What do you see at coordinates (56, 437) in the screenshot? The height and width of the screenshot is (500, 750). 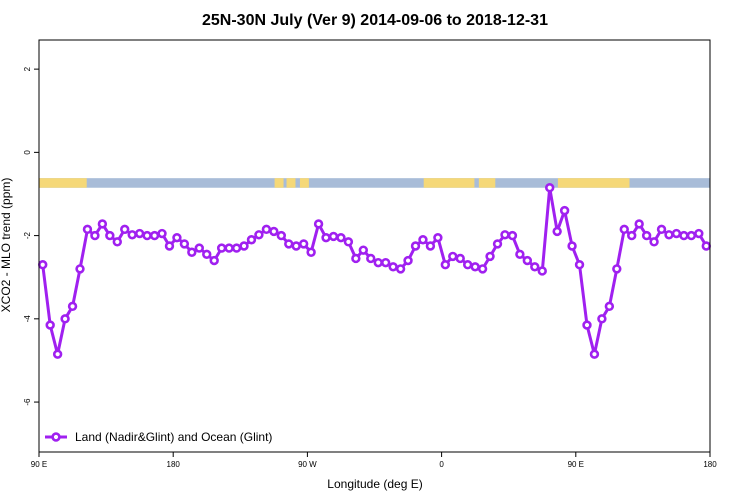 I see `legend-marker` at bounding box center [56, 437].